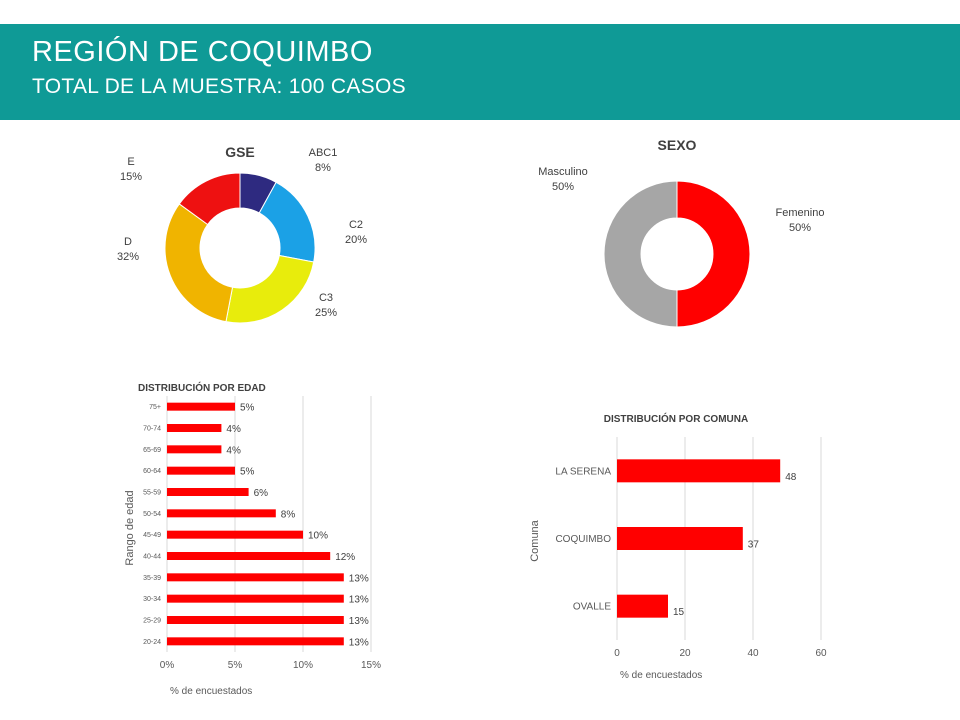 The image size is (960, 720). What do you see at coordinates (640, 254) in the screenshot?
I see `slice-masculino` at bounding box center [640, 254].